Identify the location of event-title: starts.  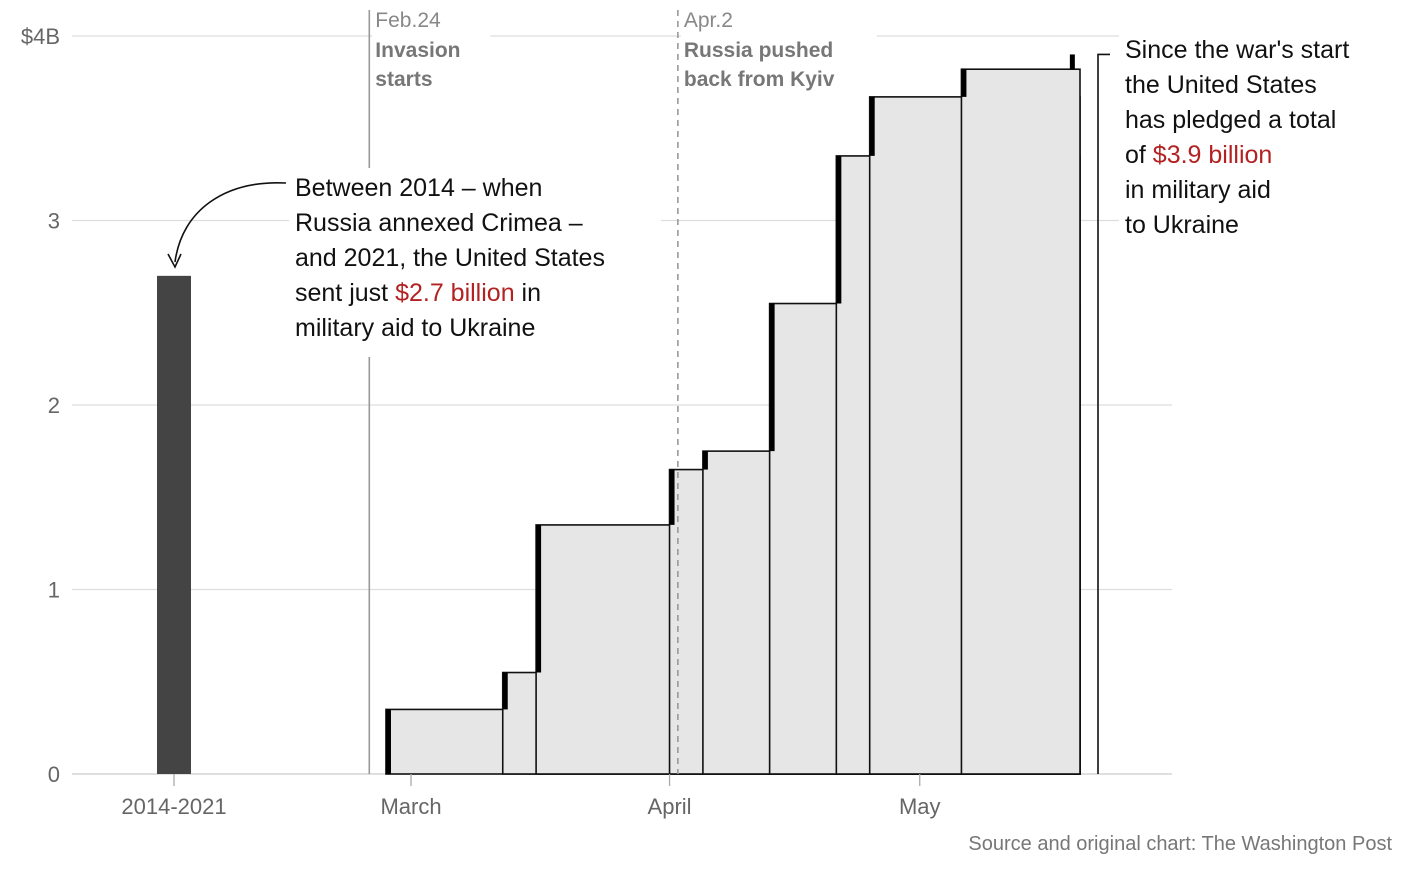
(403, 79).